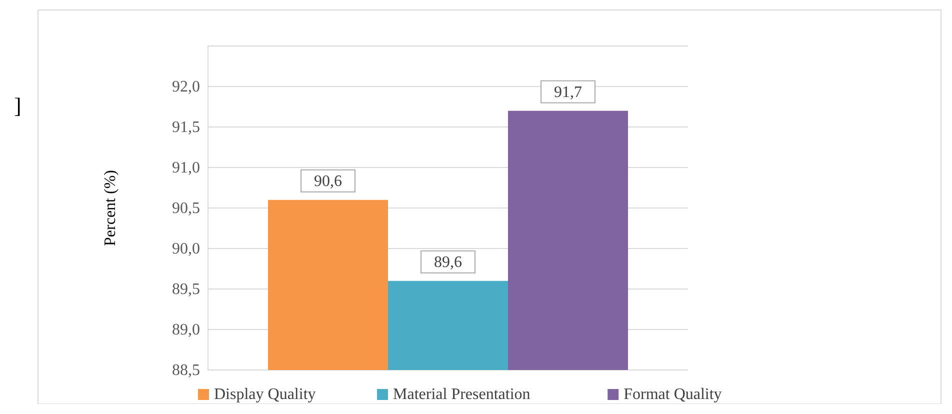  What do you see at coordinates (186, 330) in the screenshot?
I see `y-tick-label: 89,0` at bounding box center [186, 330].